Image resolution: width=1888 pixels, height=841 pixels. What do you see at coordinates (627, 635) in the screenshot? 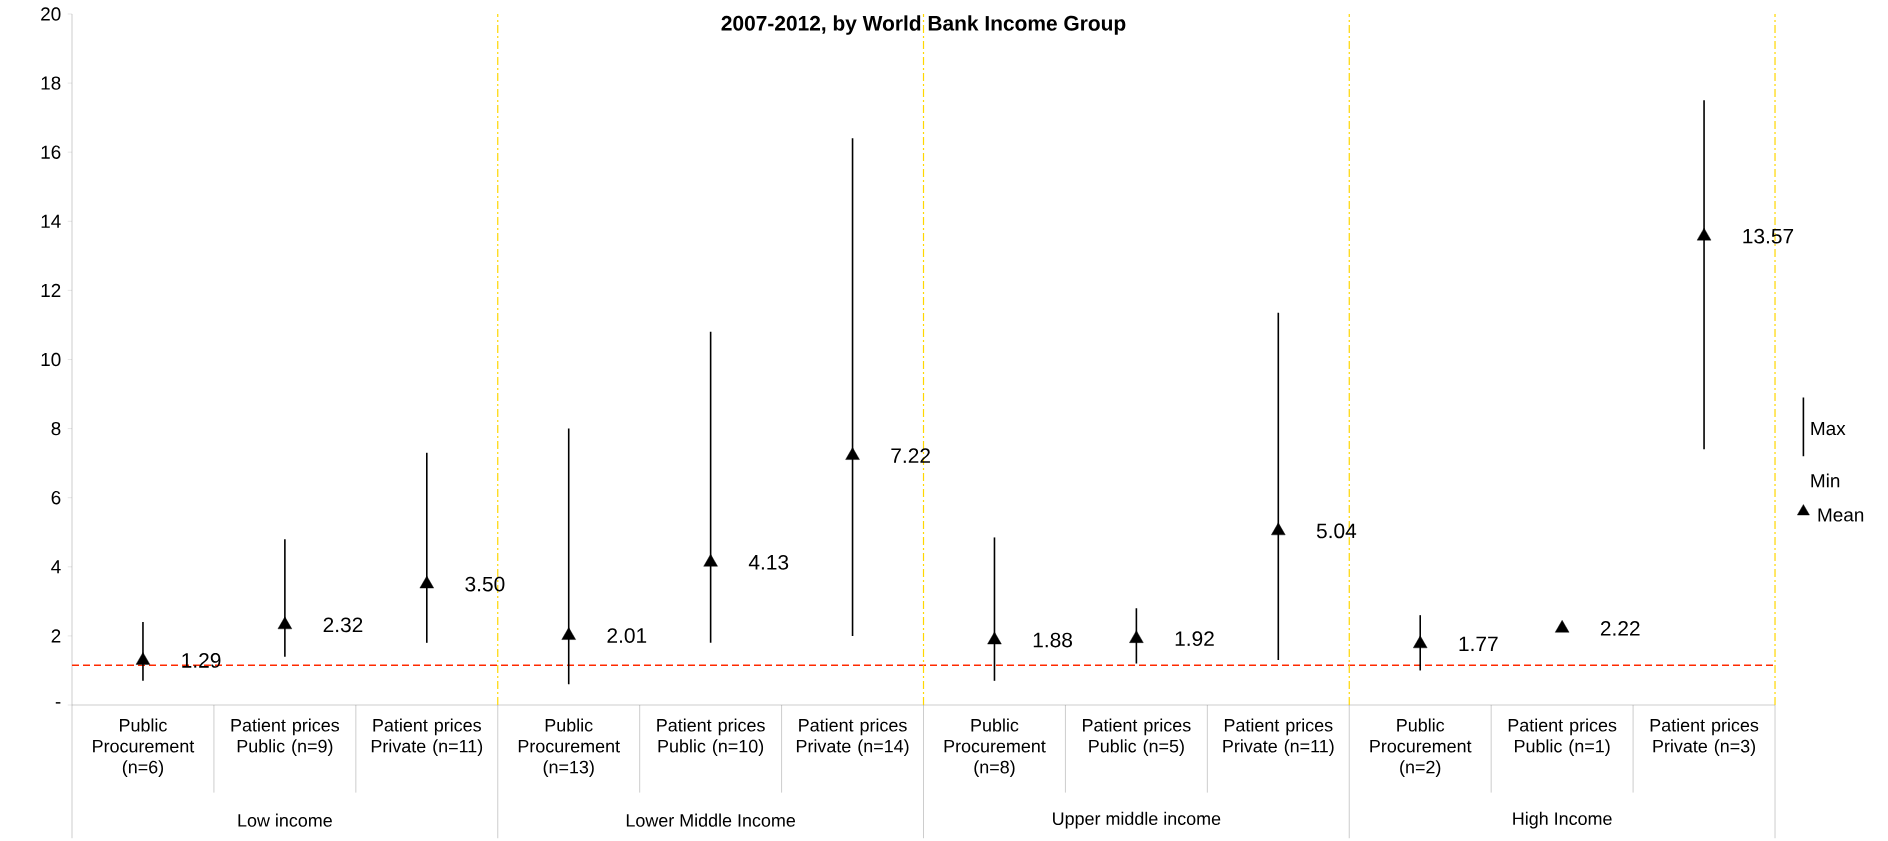
I see `data-label: 2.01` at bounding box center [627, 635].